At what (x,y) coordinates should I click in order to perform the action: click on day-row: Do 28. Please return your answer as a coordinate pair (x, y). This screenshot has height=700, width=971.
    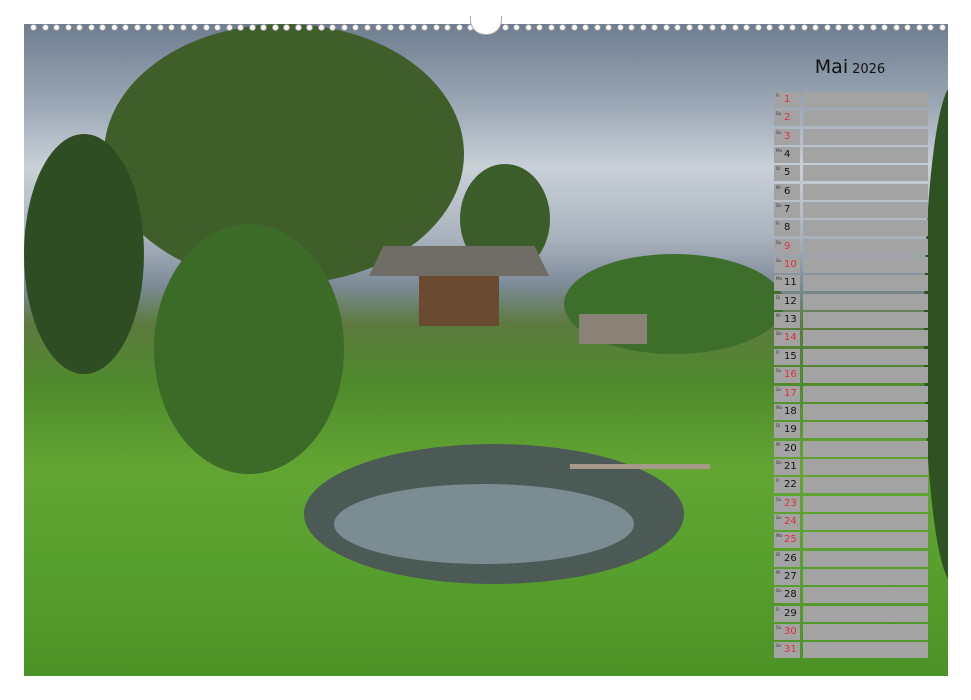
    Looking at the image, I should click on (851, 595).